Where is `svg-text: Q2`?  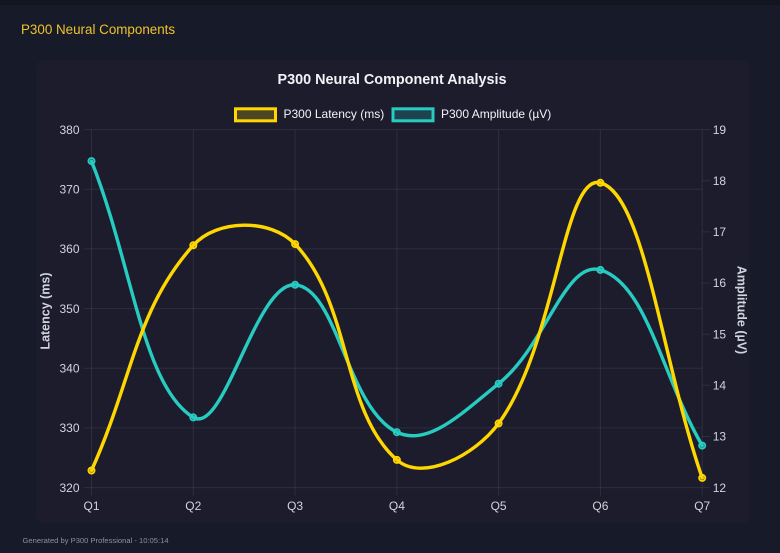
svg-text: Q2 is located at coordinates (193, 506).